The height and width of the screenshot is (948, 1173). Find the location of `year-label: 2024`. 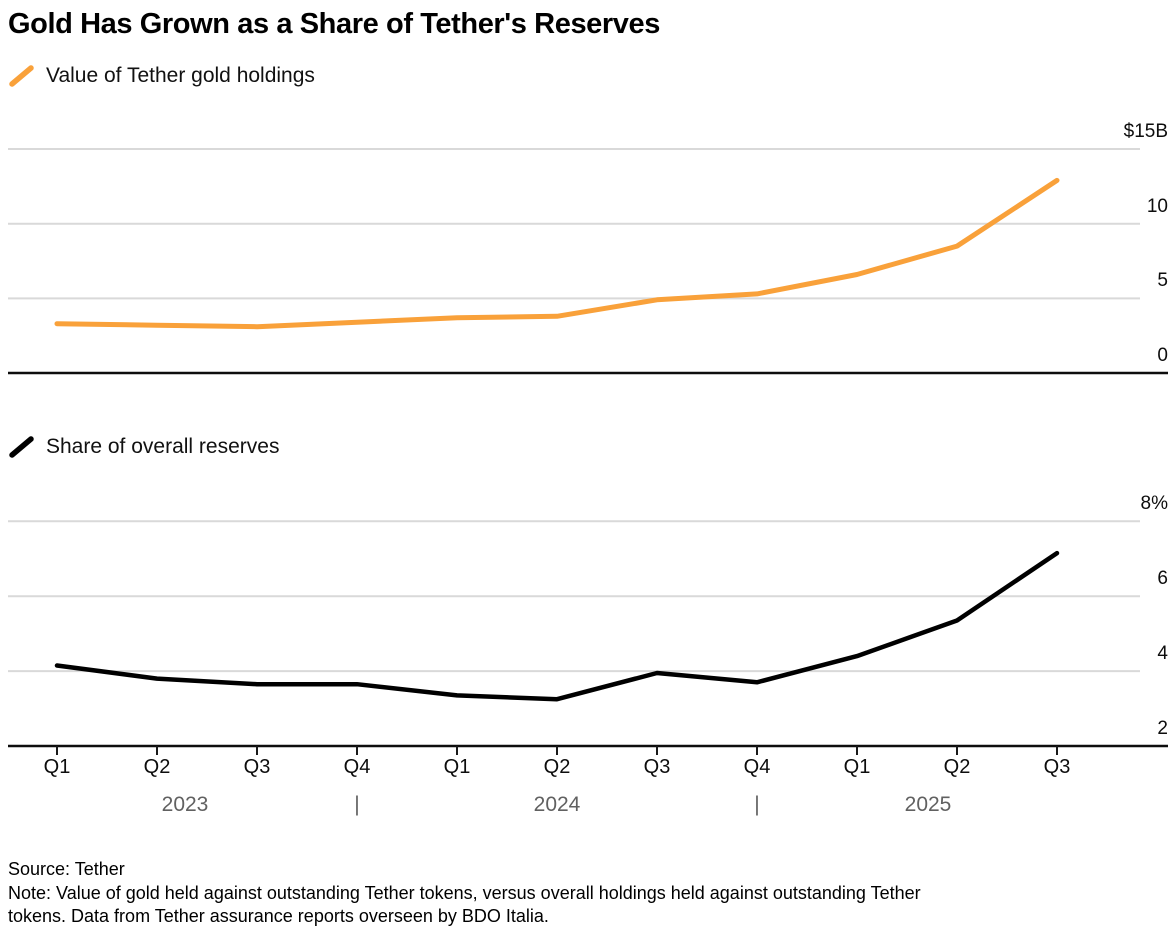

year-label: 2024 is located at coordinates (557, 804).